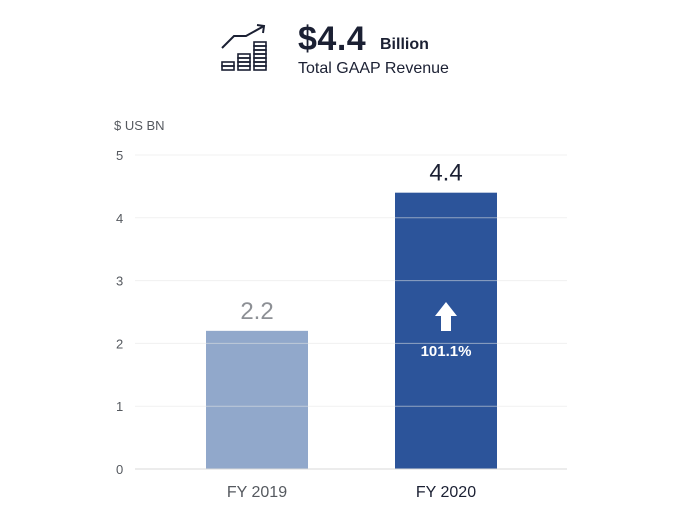 Image resolution: width=696 pixels, height=520 pixels. What do you see at coordinates (119, 343) in the screenshot?
I see `y-tick-label: 2` at bounding box center [119, 343].